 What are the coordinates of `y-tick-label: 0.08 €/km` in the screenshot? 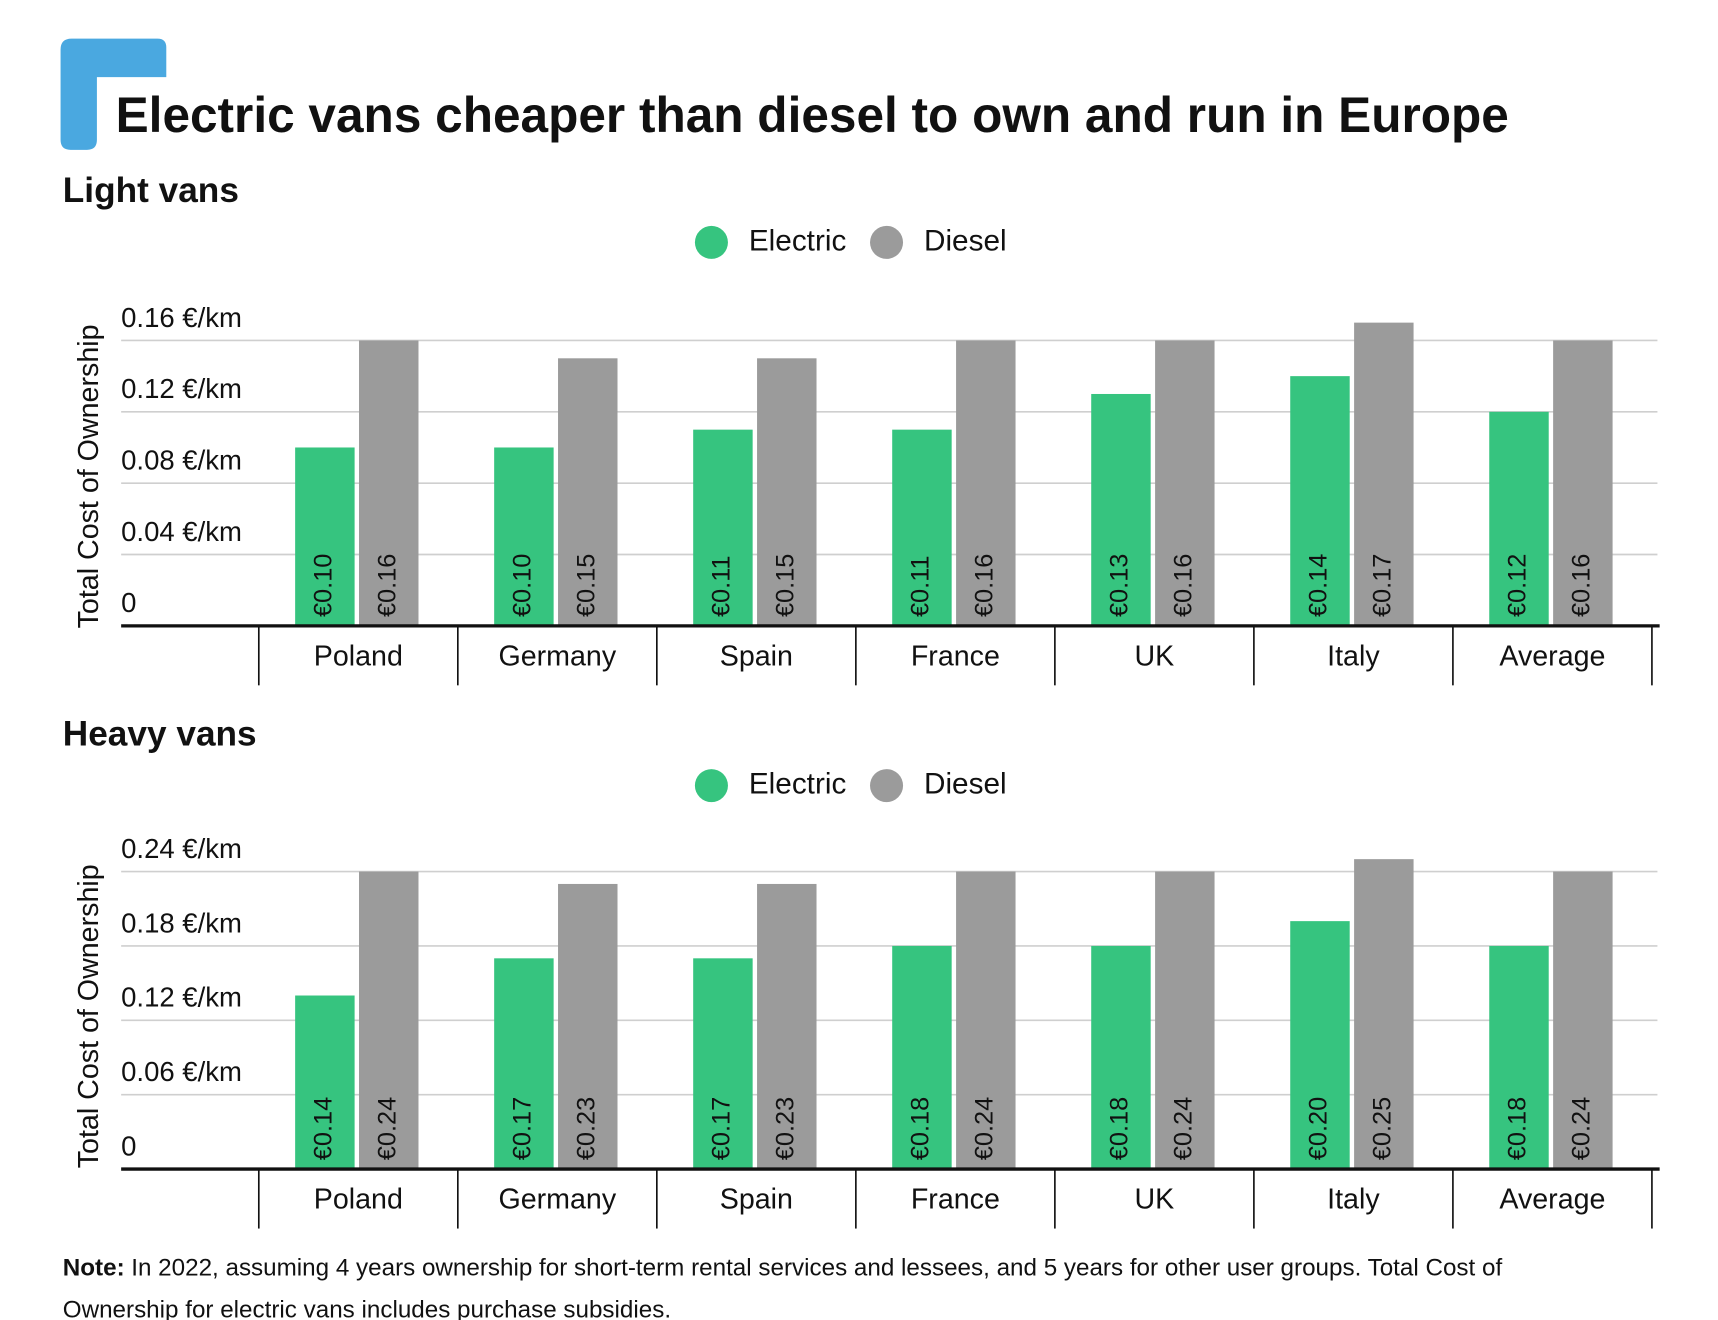 It's located at (181, 459).